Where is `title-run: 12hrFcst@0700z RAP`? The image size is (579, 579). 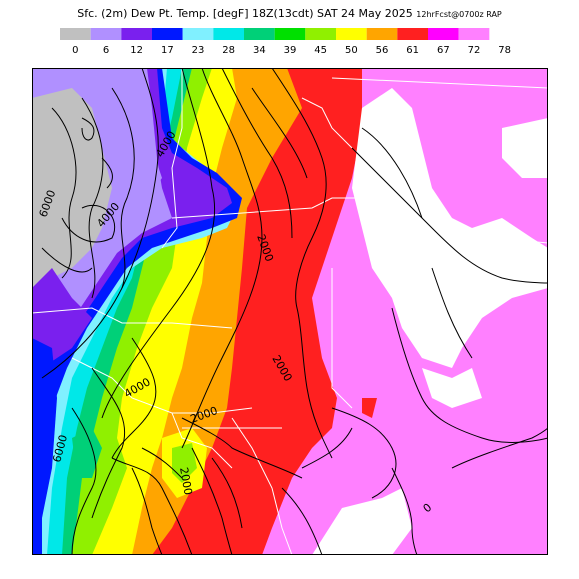
title-run: 12hrFcst@0700z RAP is located at coordinates (459, 14).